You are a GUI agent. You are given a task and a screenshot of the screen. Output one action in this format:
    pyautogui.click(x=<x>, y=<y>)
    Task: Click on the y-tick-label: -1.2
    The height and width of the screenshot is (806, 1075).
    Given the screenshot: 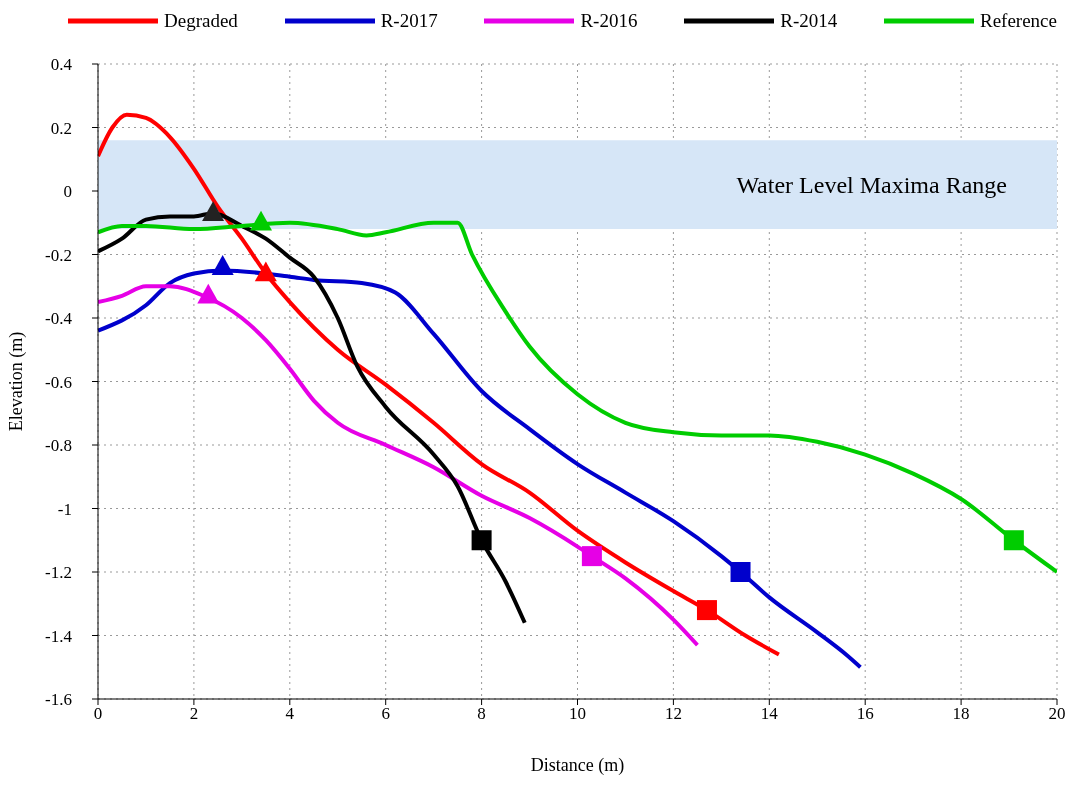 What is the action you would take?
    pyautogui.click(x=58, y=573)
    